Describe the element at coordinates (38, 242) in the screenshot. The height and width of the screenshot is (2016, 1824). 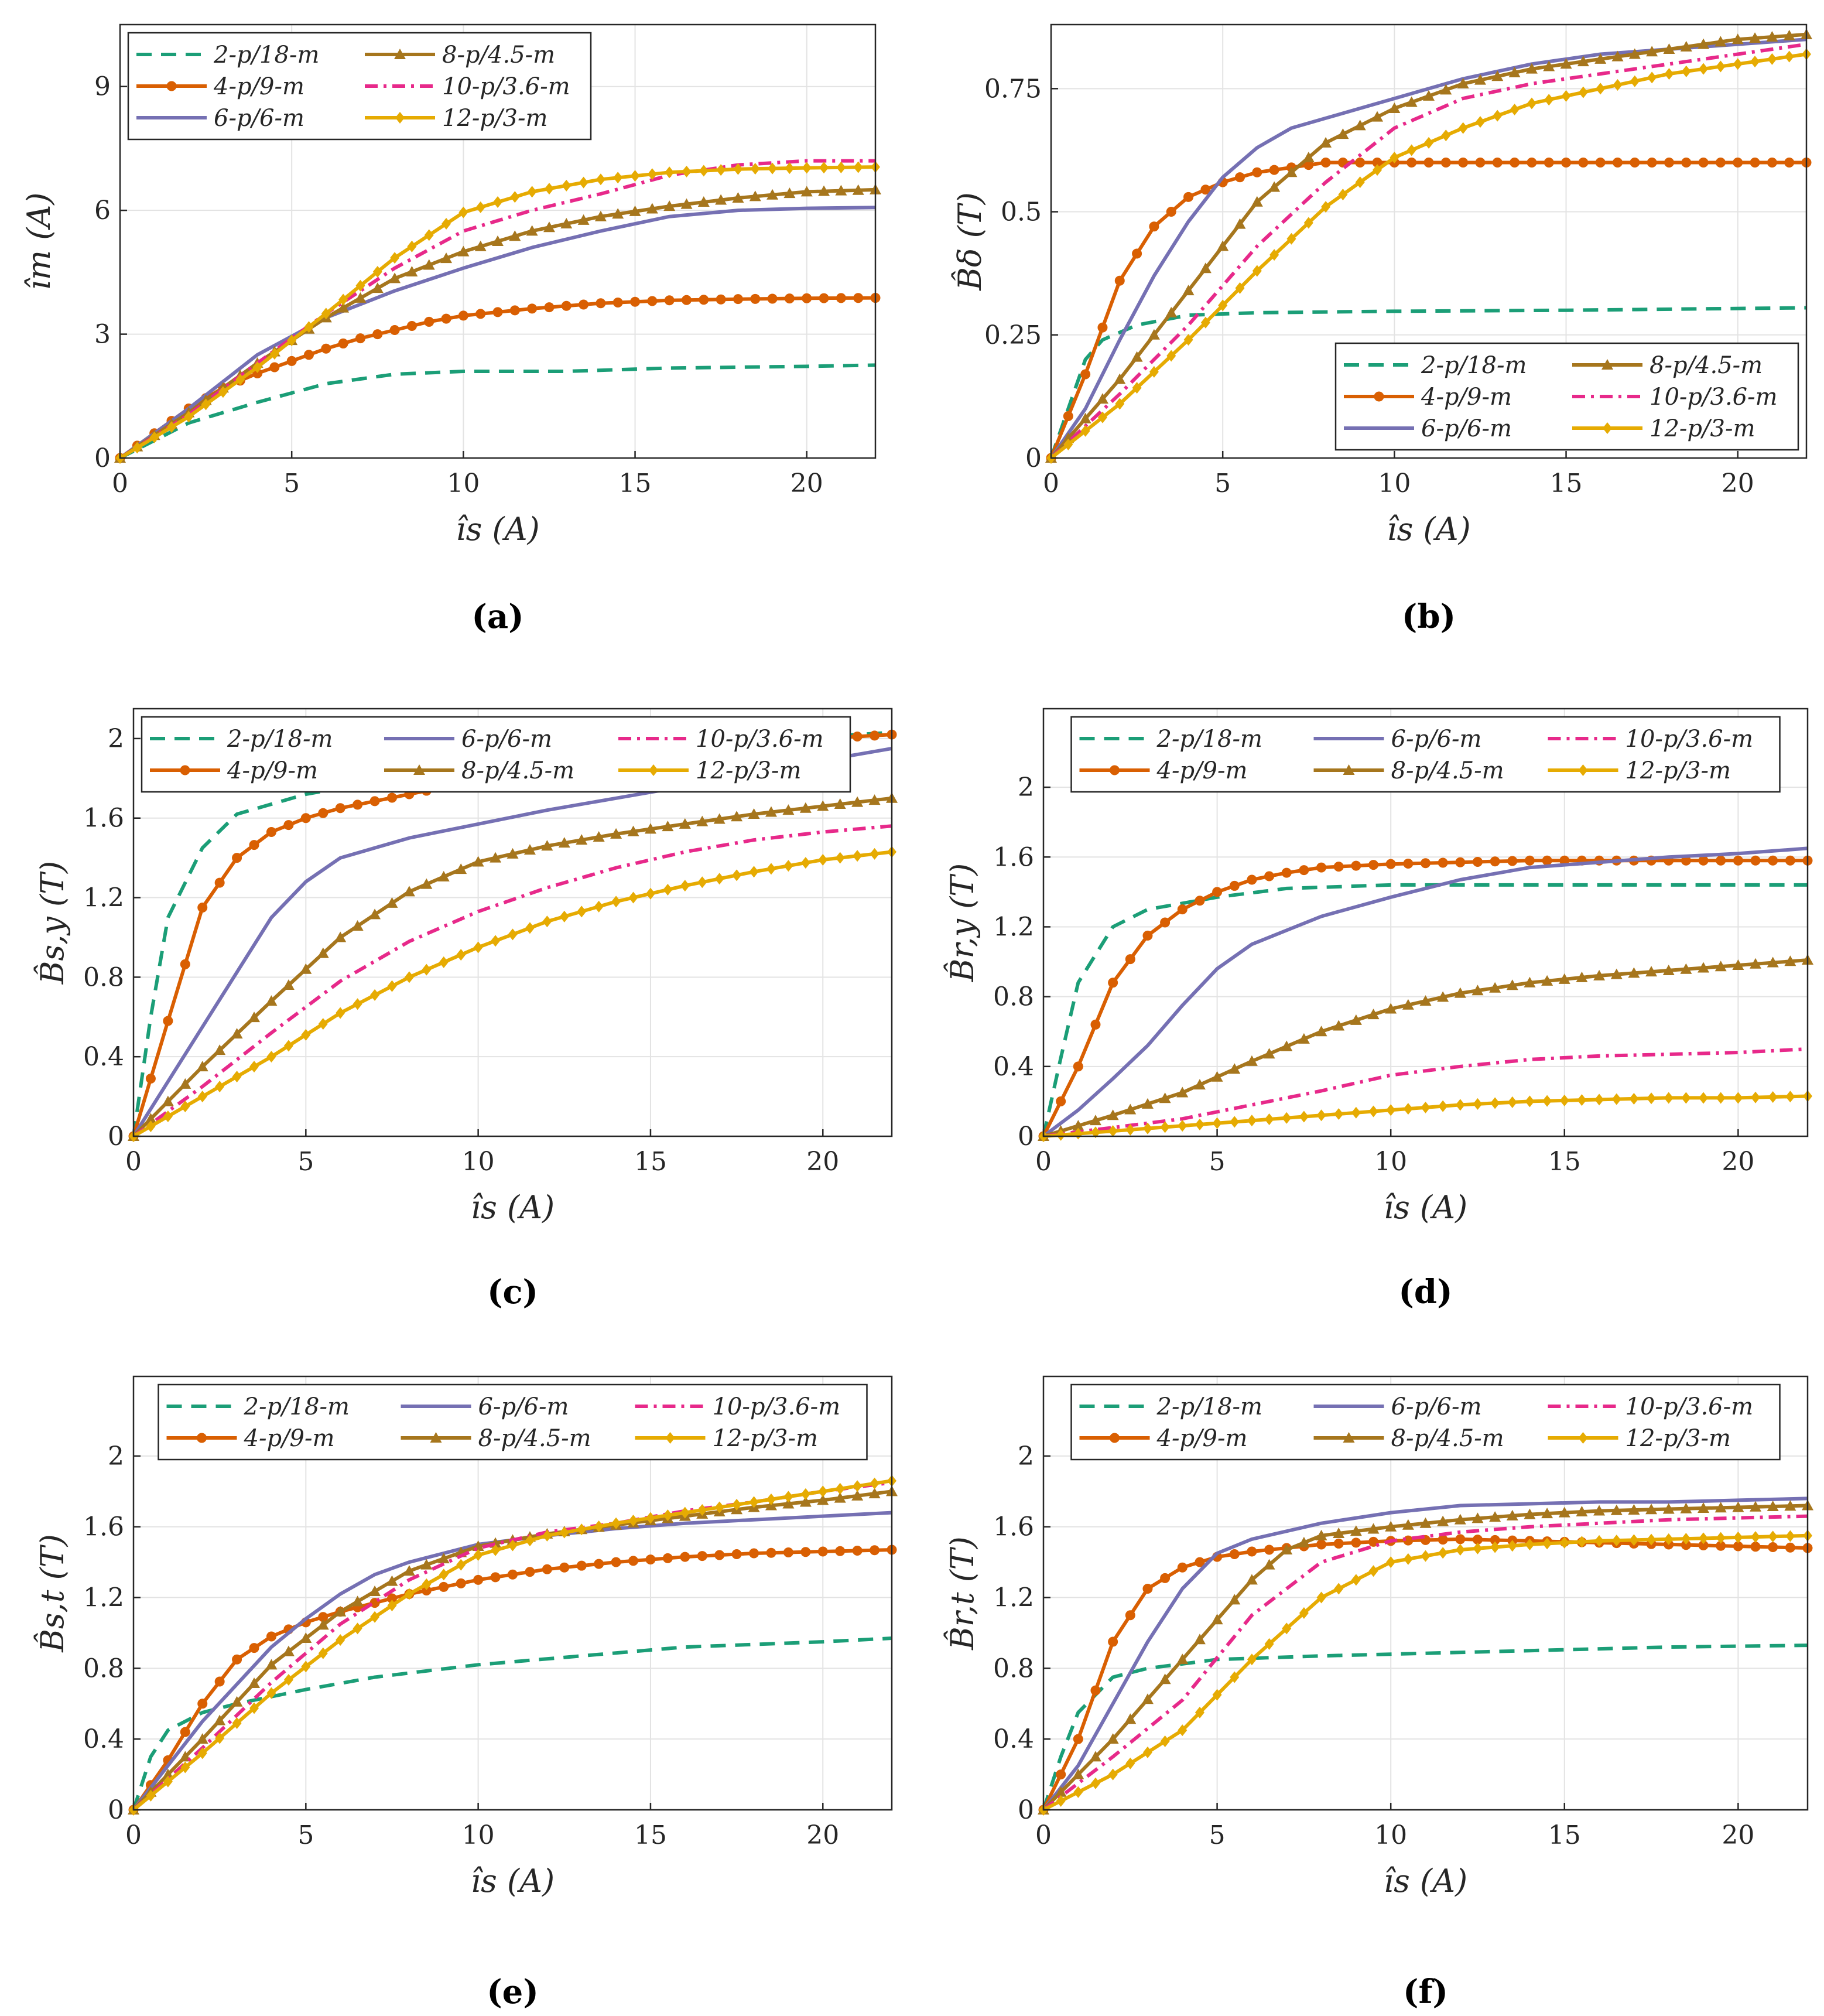
I see `y-axis-label: îm (A)` at that location.